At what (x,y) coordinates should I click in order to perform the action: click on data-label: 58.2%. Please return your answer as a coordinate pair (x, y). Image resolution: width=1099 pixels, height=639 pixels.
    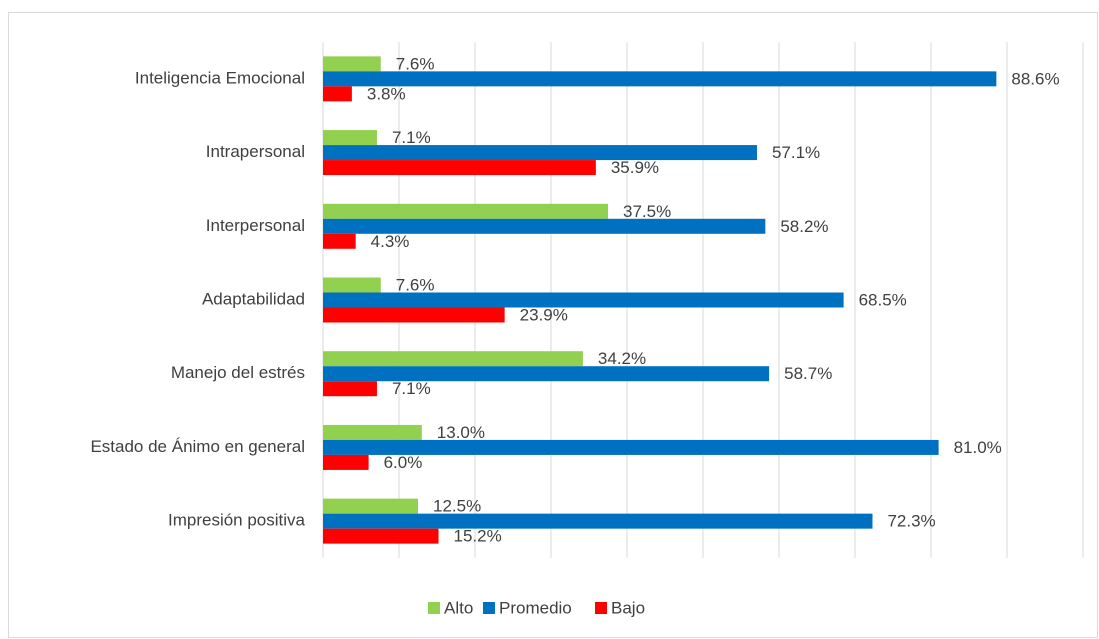
    Looking at the image, I should click on (804, 226).